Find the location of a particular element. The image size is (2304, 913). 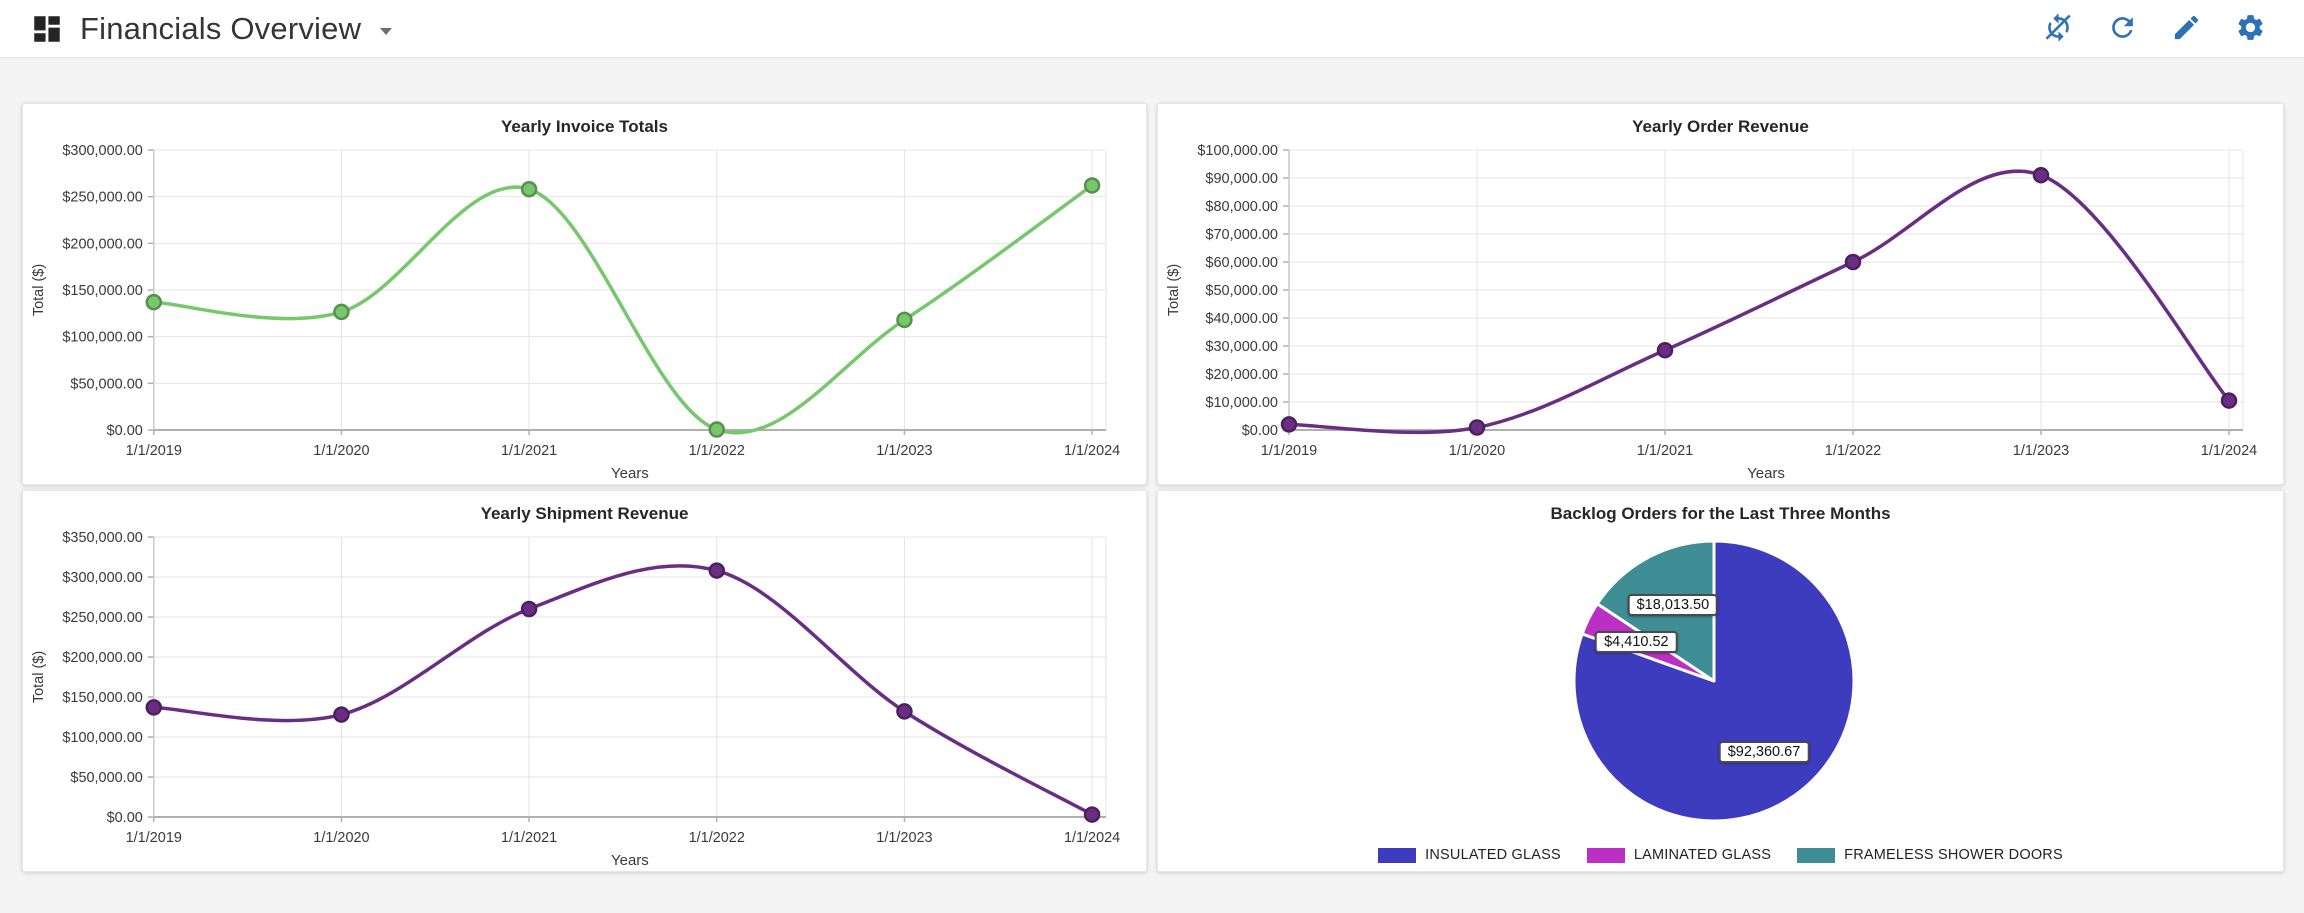

header-title-group: Financials Overview is located at coordinates (196, 29).